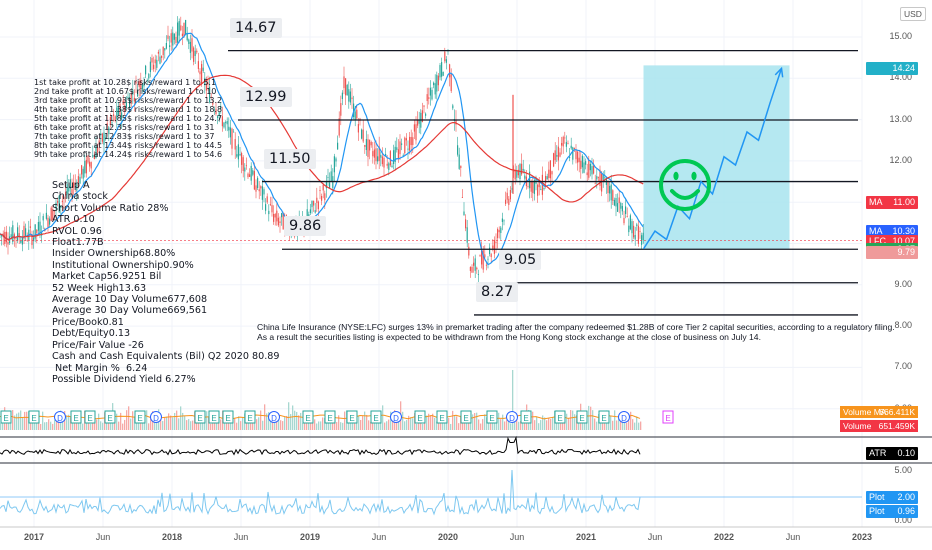  What do you see at coordinates (448, 537) in the screenshot?
I see `time-tick: 2020` at bounding box center [448, 537].